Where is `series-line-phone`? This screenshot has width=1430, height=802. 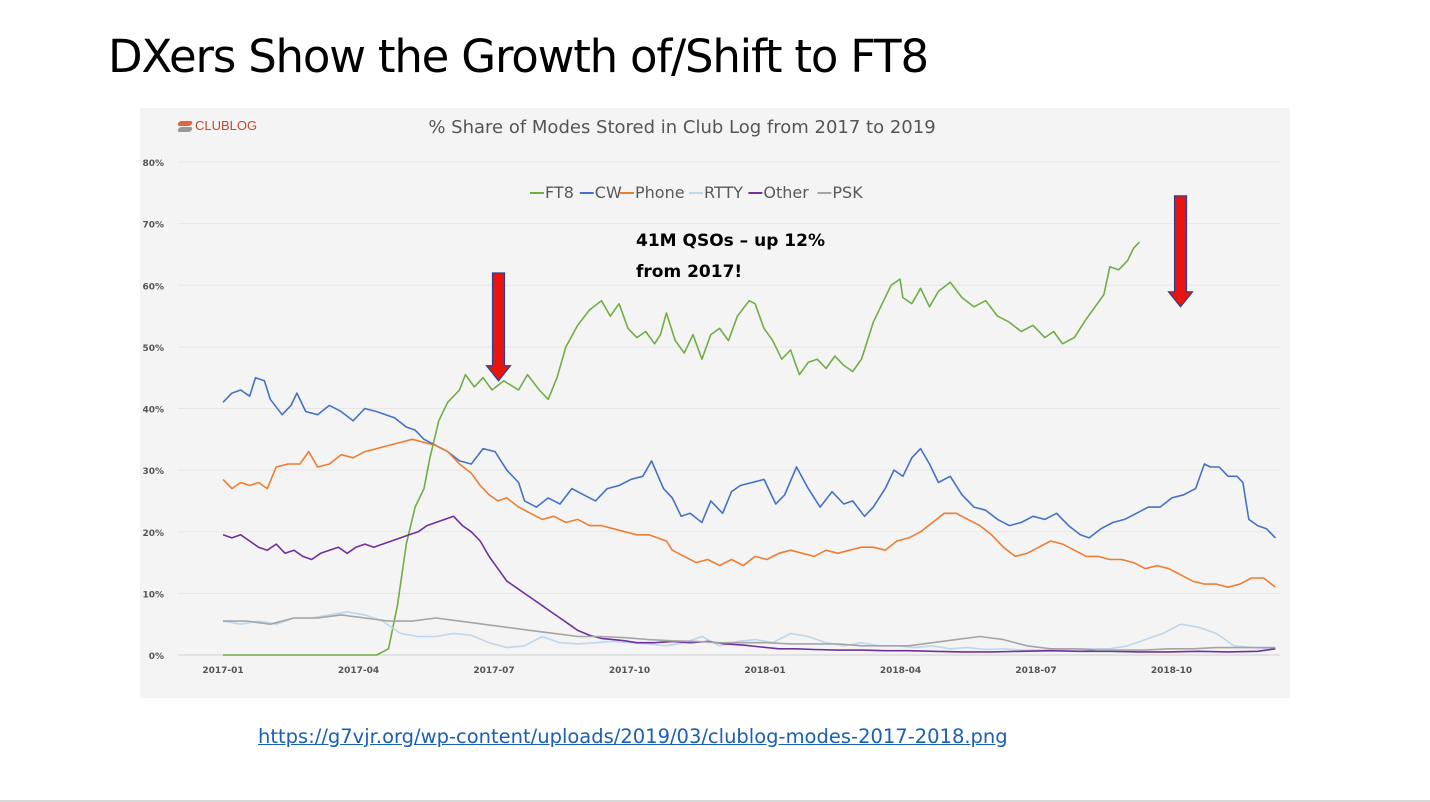
series-line-phone is located at coordinates (749, 513).